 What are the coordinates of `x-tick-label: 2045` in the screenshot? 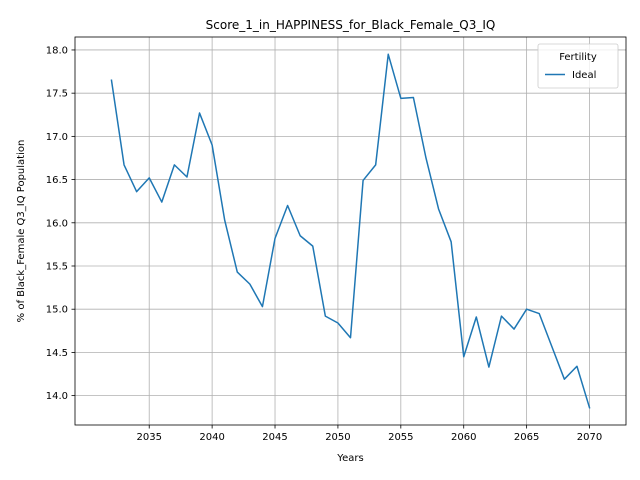 It's located at (274, 437).